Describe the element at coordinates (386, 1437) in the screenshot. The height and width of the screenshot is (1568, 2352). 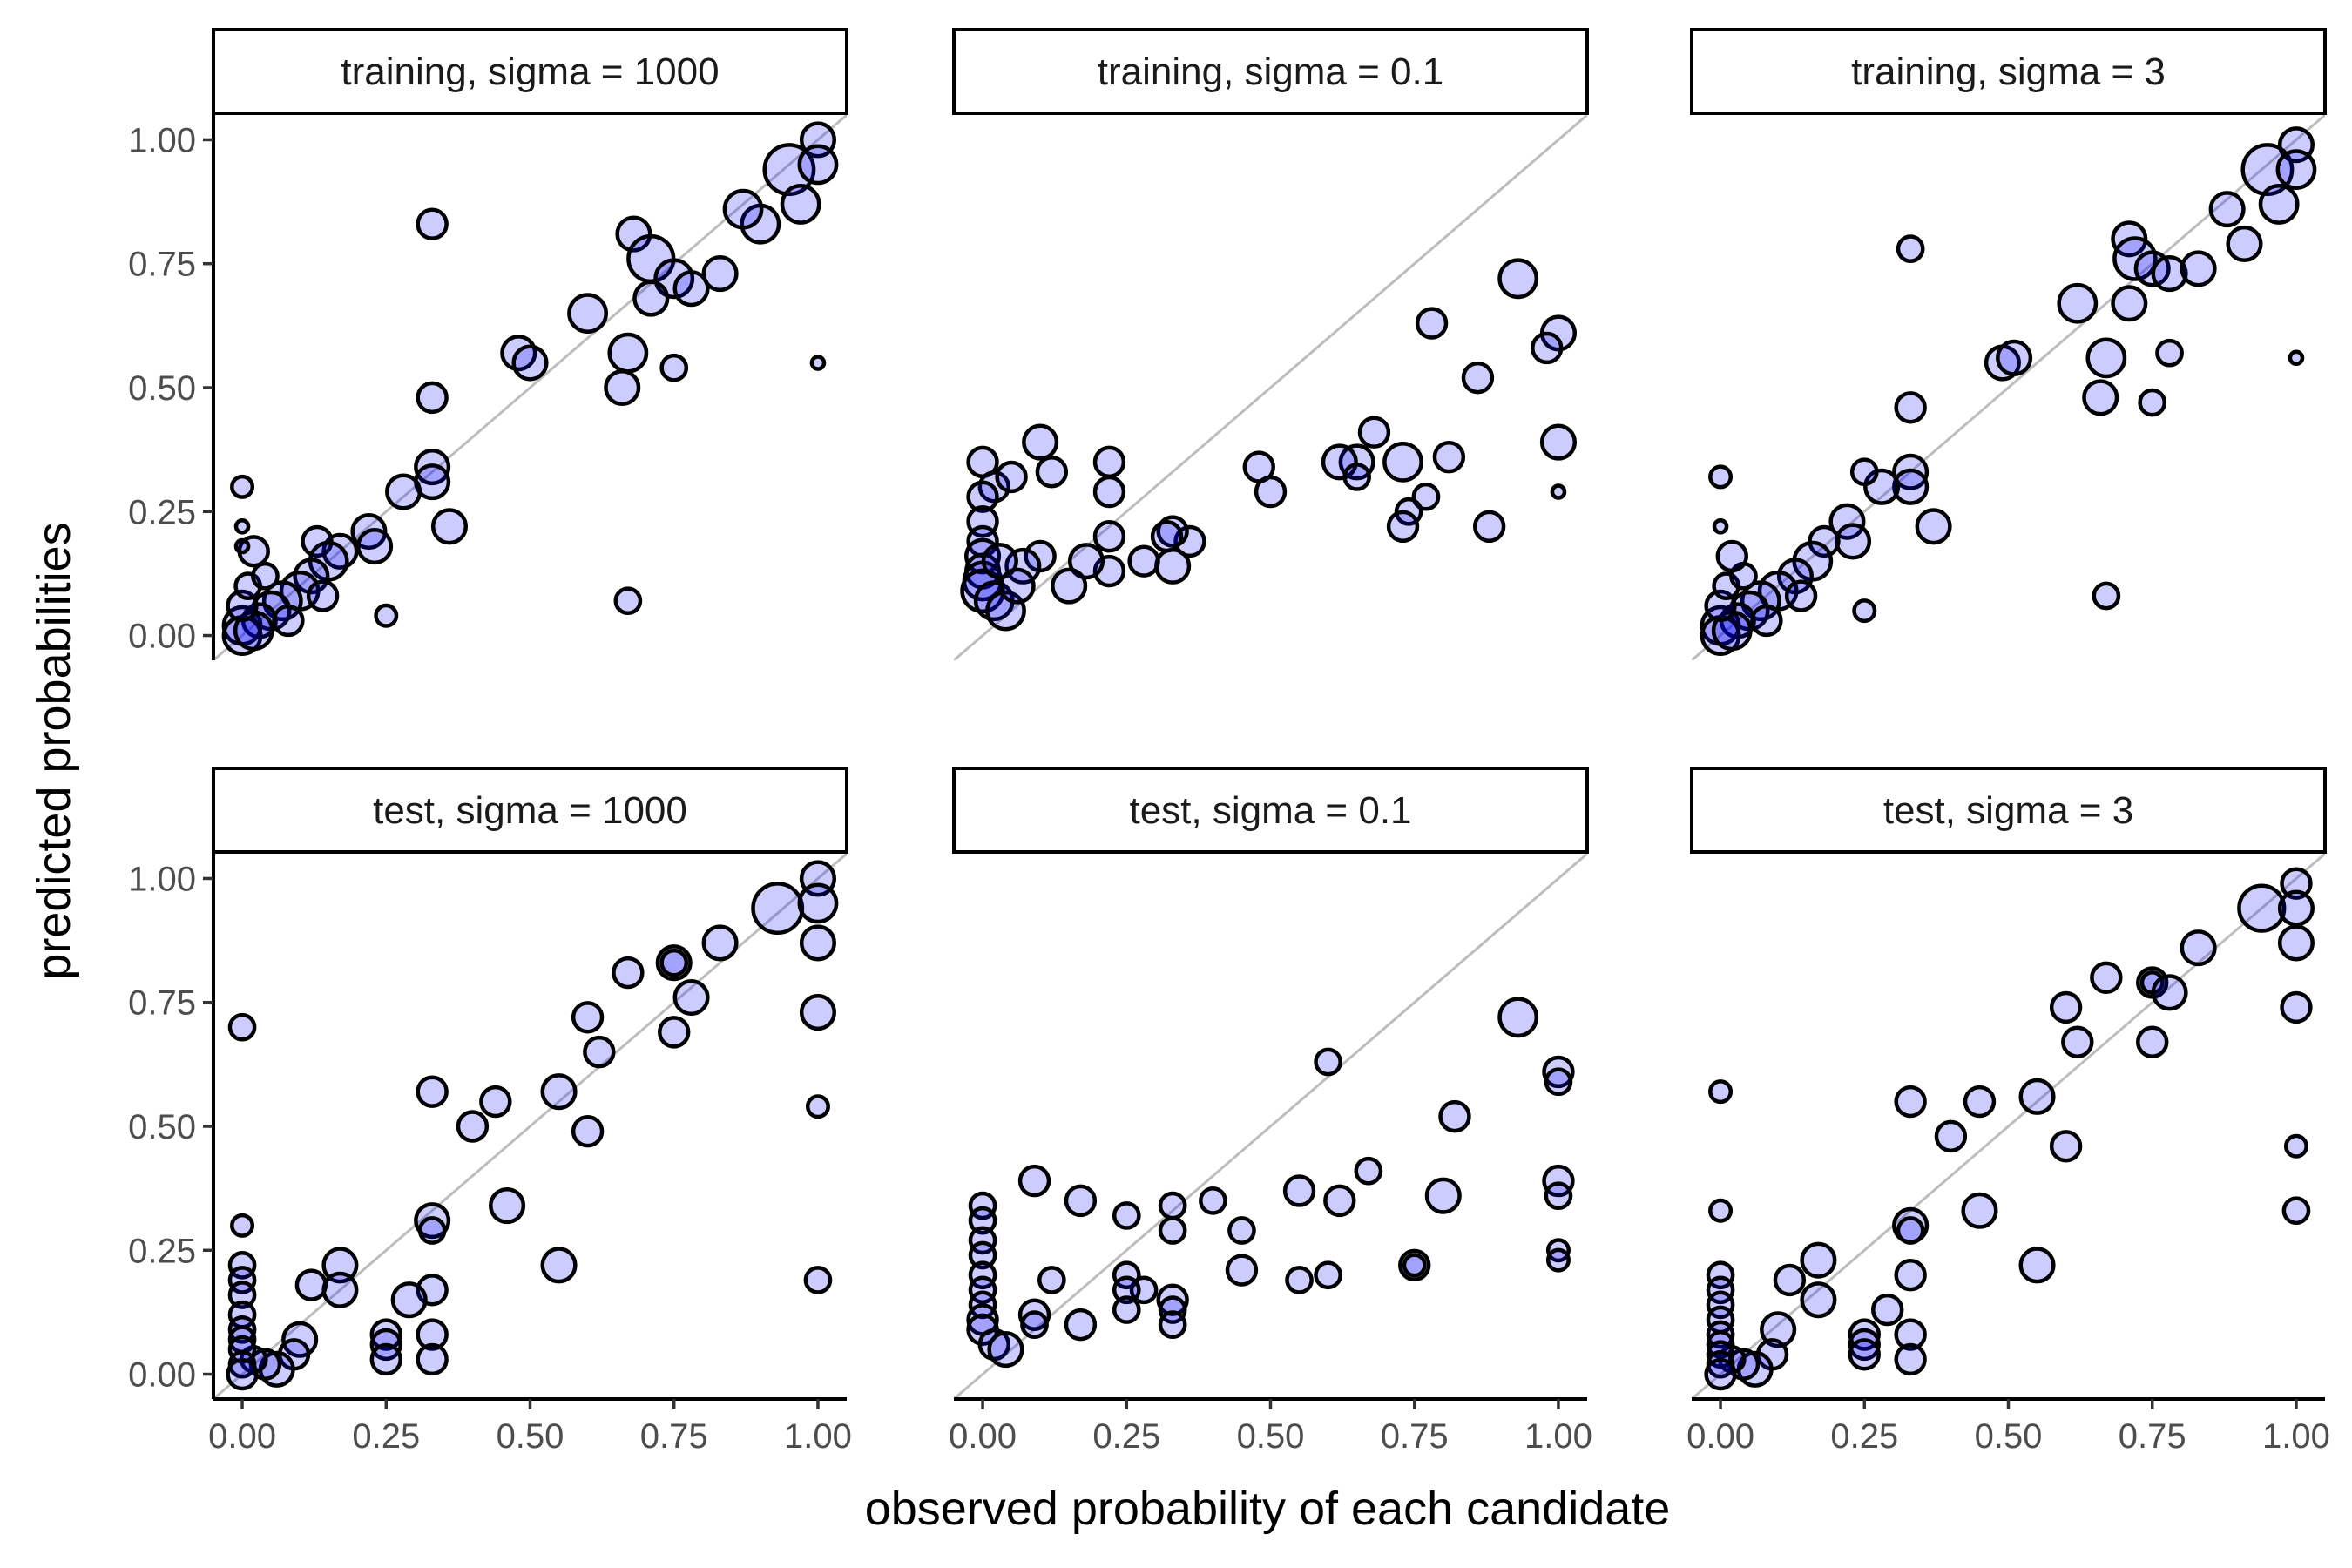
I see `x-tick-label: 0.25` at that location.